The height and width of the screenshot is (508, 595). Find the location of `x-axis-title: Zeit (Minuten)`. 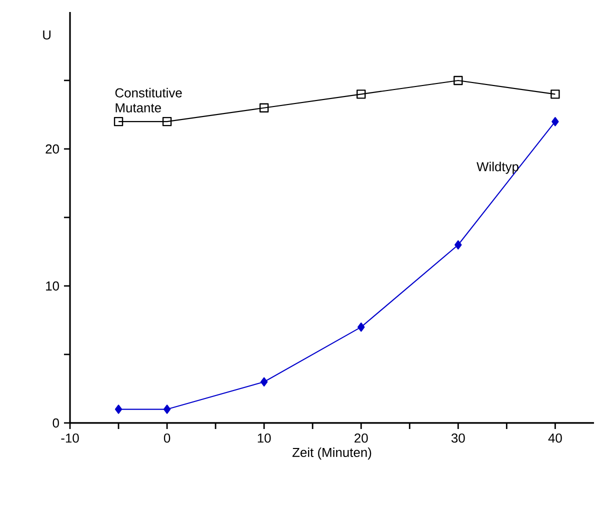

x-axis-title: Zeit (Minuten) is located at coordinates (332, 453).